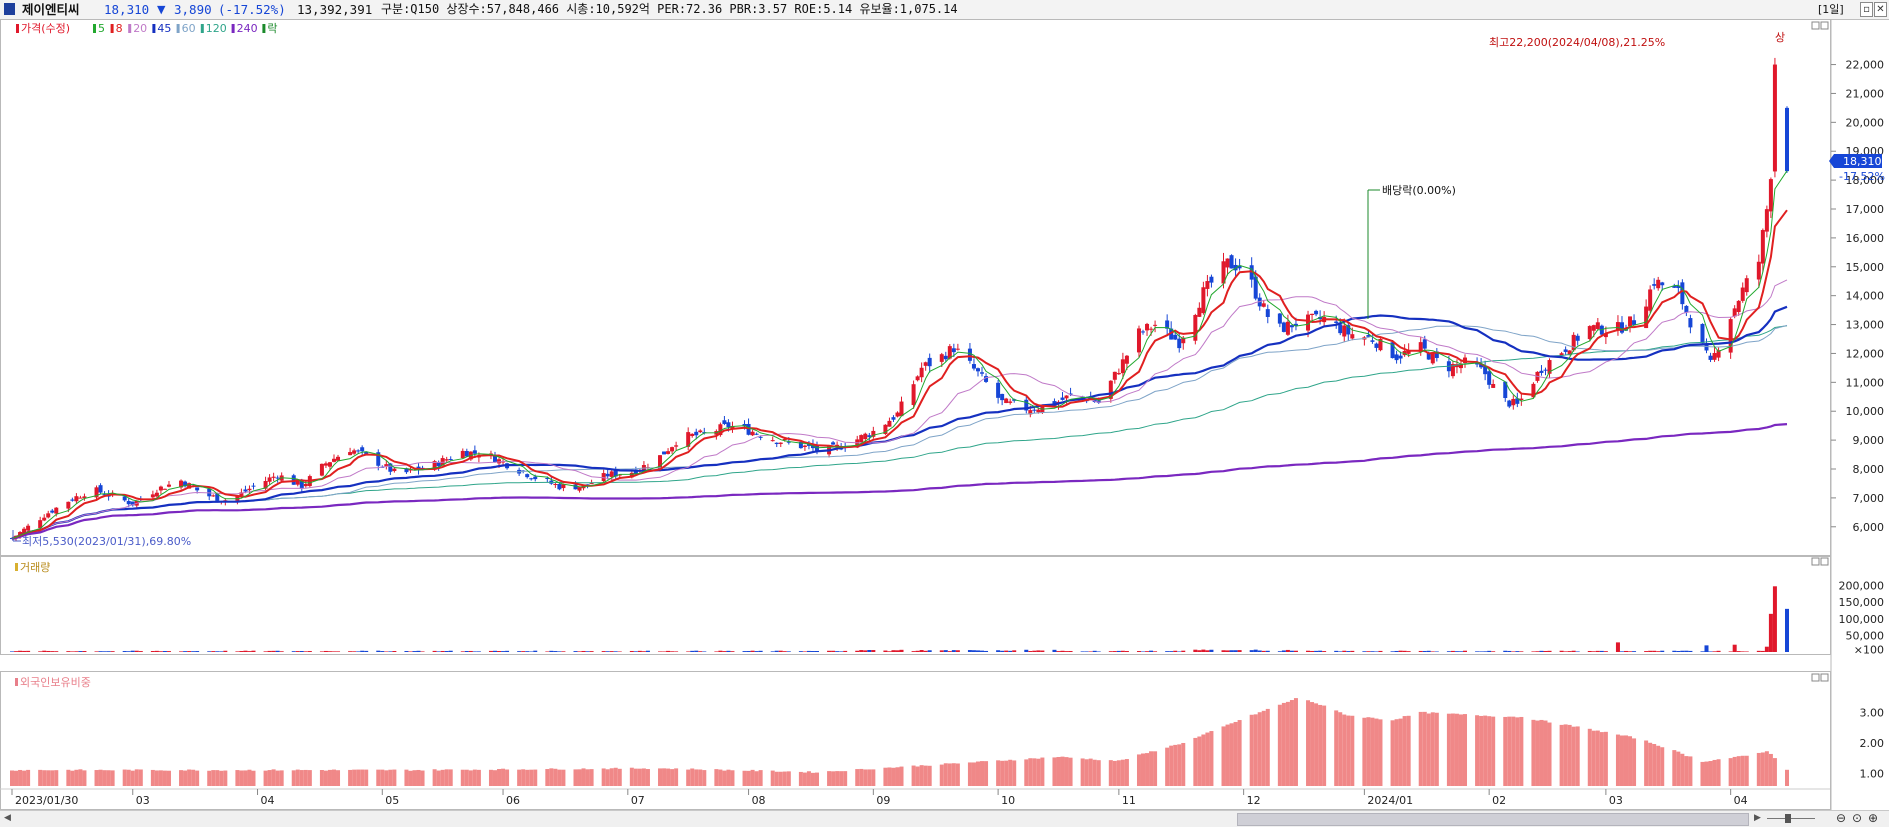 The image size is (1889, 827). I want to click on legend-item: 45, so click(164, 28).